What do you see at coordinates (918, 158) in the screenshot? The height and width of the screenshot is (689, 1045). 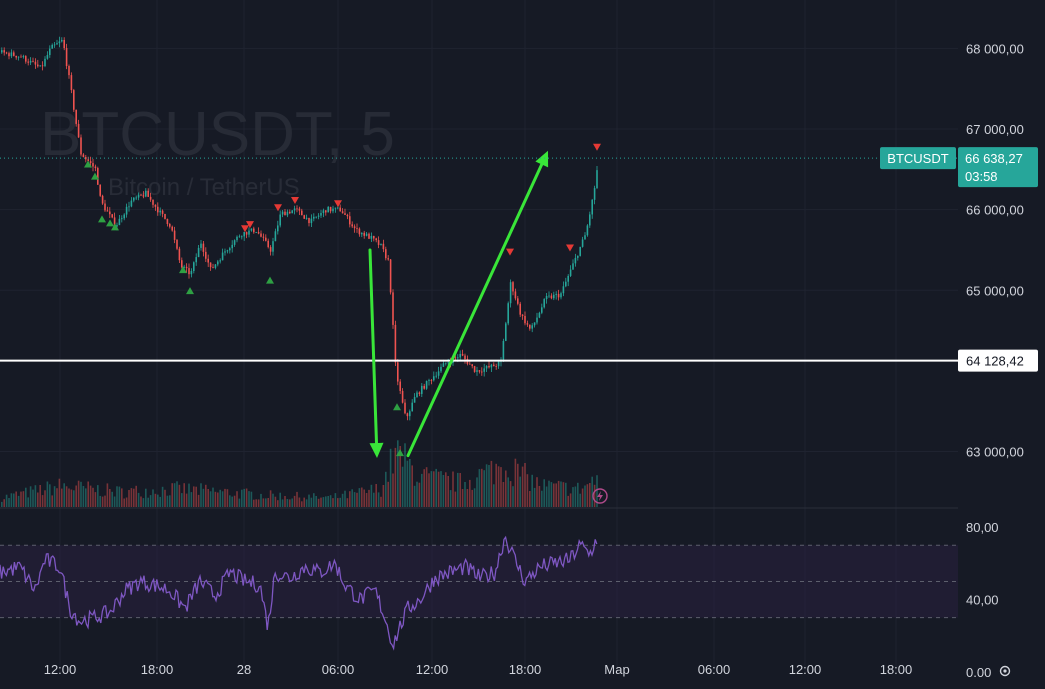 I see `symbol-tag` at bounding box center [918, 158].